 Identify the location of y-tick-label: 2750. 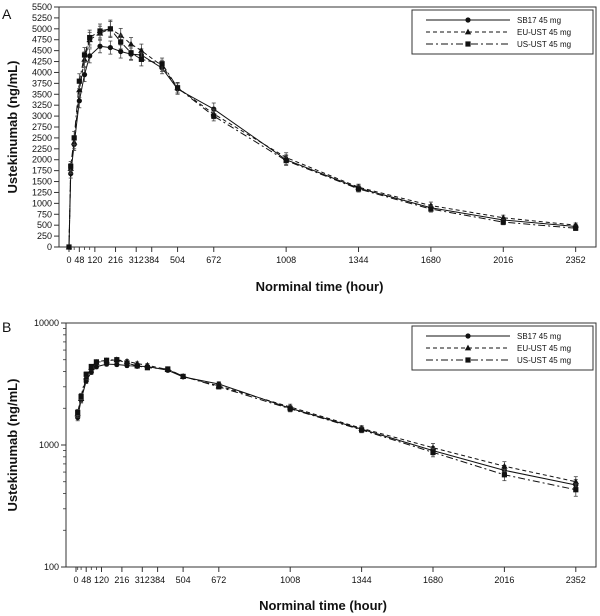
(42, 127).